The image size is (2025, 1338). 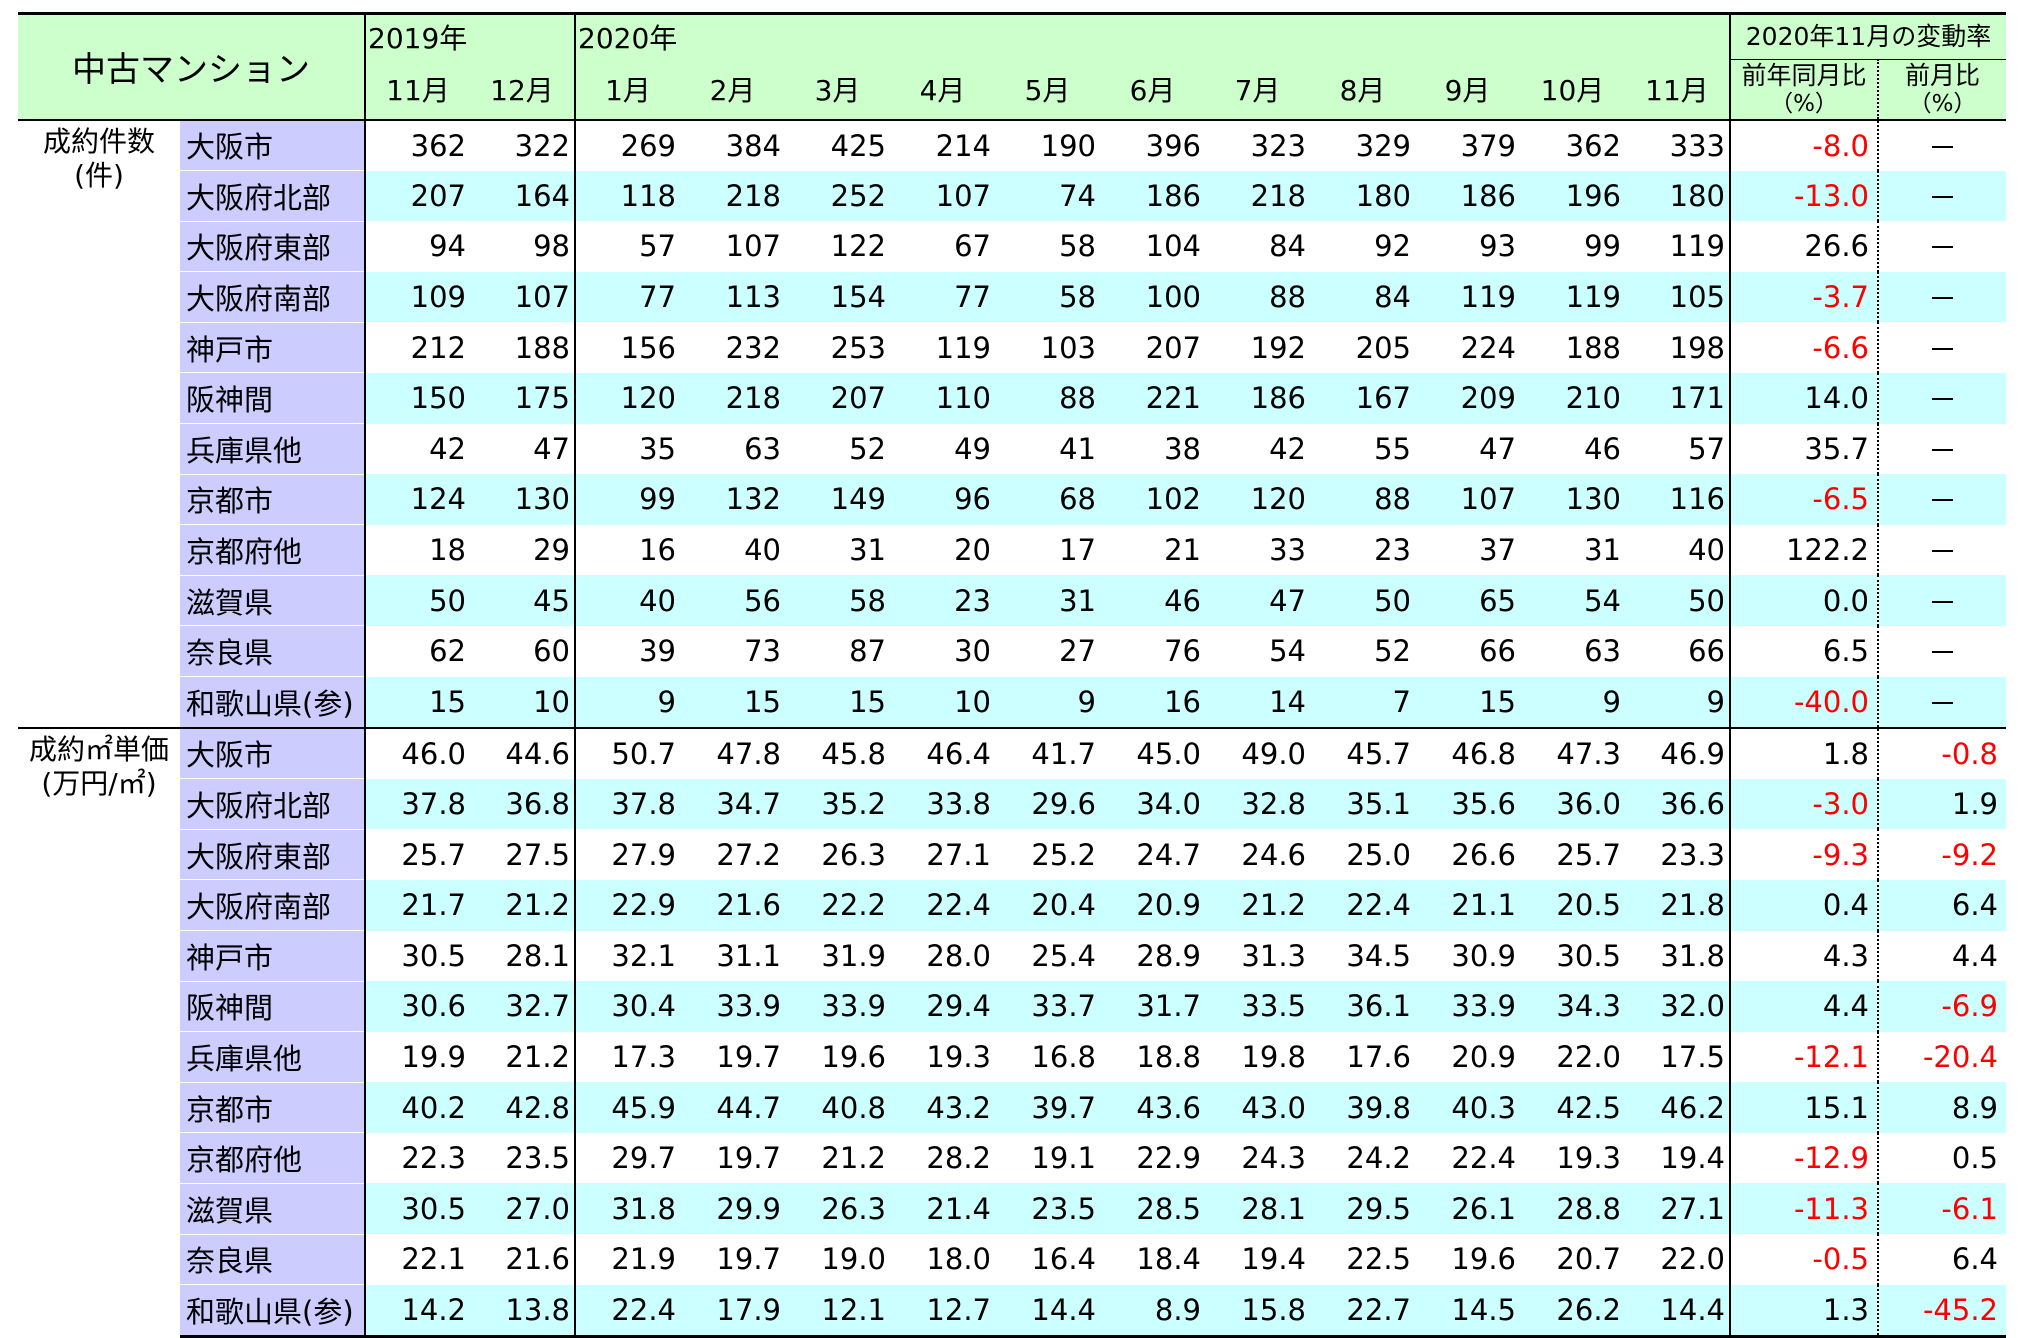 What do you see at coordinates (1362, 804) in the screenshot?
I see `value-cell: 35.1` at bounding box center [1362, 804].